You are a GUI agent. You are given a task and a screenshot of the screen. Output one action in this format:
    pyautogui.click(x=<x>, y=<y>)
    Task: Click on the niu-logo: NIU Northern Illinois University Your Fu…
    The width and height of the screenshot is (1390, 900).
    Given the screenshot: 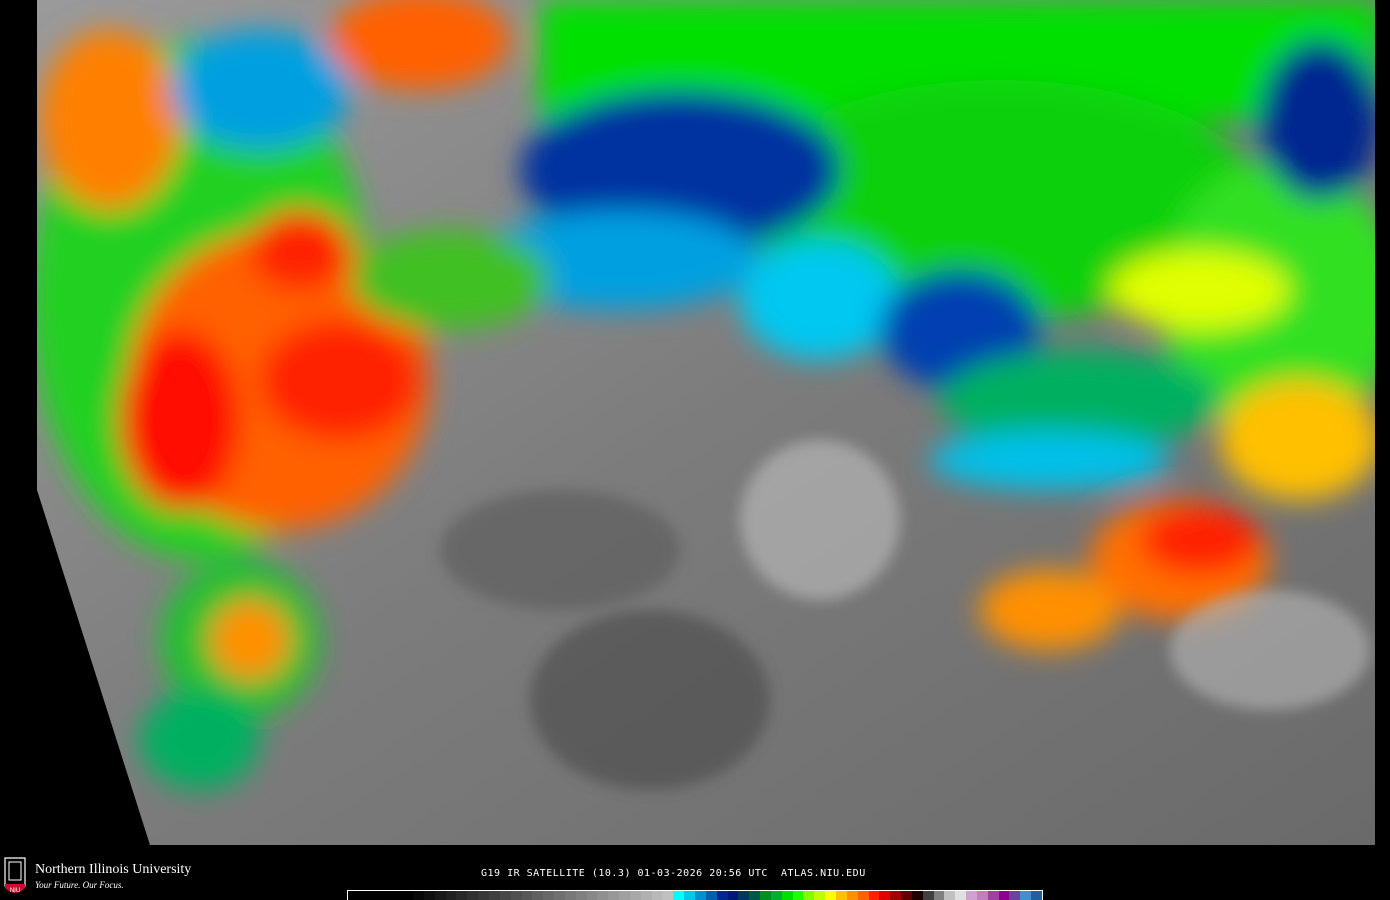 What is the action you would take?
    pyautogui.click(x=122, y=877)
    